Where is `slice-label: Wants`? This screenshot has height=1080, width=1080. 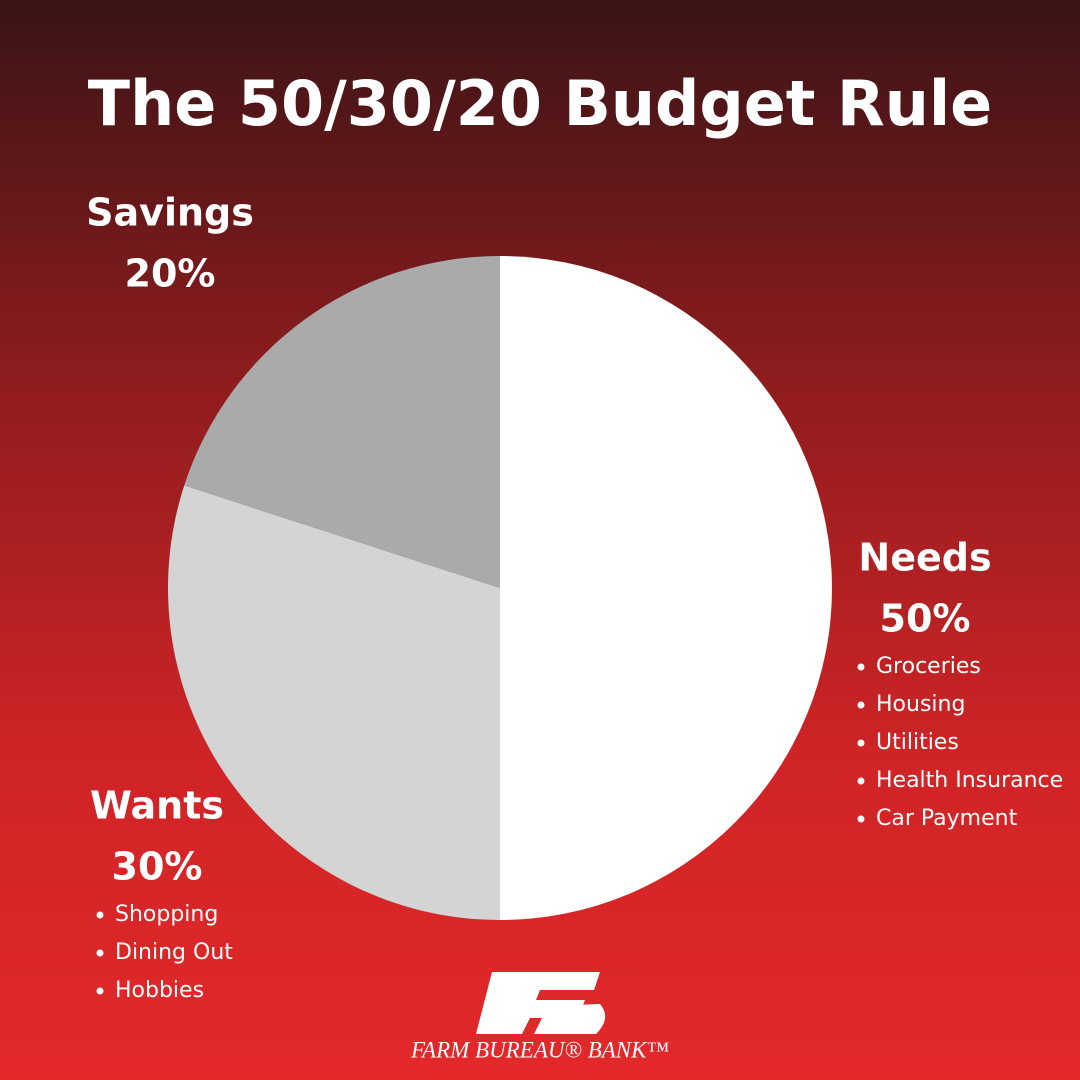
slice-label: Wants is located at coordinates (157, 806).